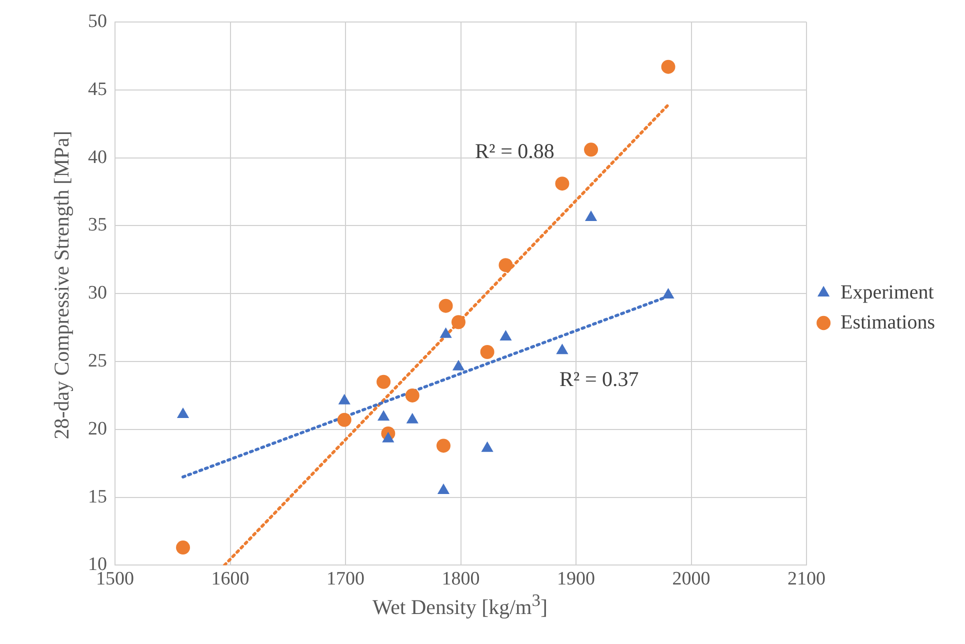 The image size is (965, 644). I want to click on annotation: R² = 0.88, so click(514, 150).